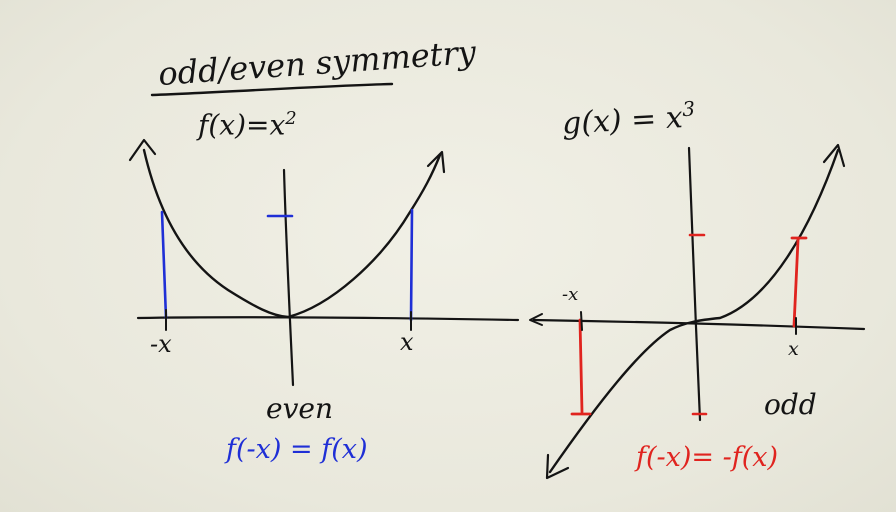 The width and height of the screenshot is (896, 512). What do you see at coordinates (411, 265) in the screenshot?
I see `even-pos-x-height-line` at bounding box center [411, 265].